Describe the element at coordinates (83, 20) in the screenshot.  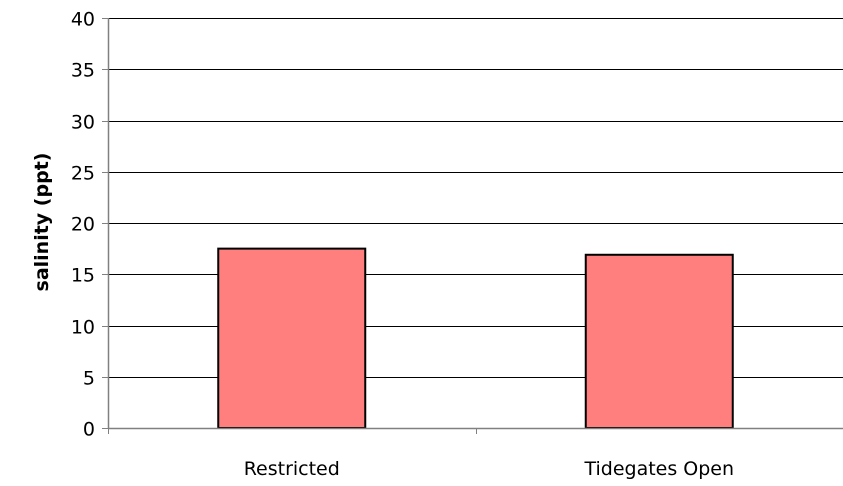
I see `y-tick-label-40: 40` at that location.